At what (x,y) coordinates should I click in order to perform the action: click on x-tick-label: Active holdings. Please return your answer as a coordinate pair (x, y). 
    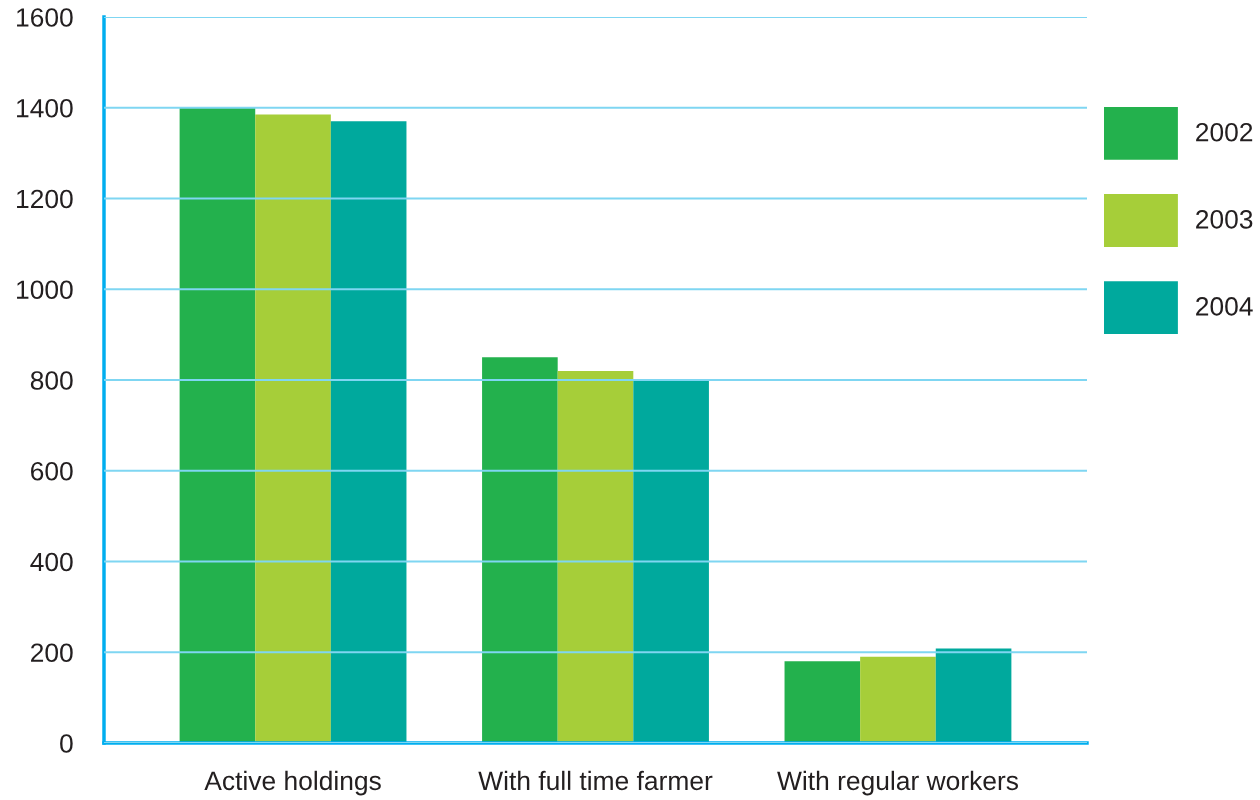
    Looking at the image, I should click on (292, 783).